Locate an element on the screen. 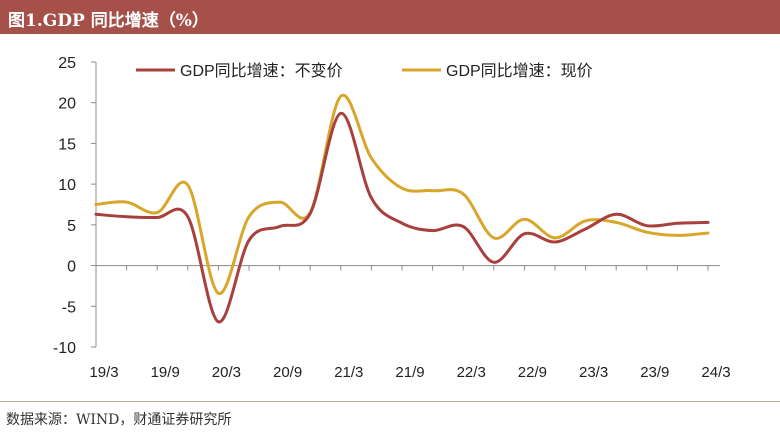 The height and width of the screenshot is (434, 780). x-tick-label: 24/3 is located at coordinates (715, 372).